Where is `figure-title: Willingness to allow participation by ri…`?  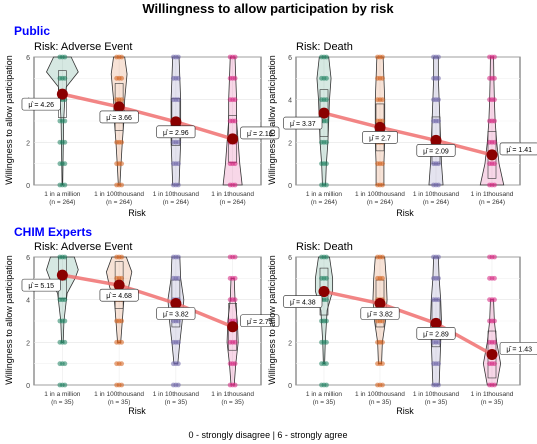
figure-title: Willingness to allow participation by ri… is located at coordinates (268, 8).